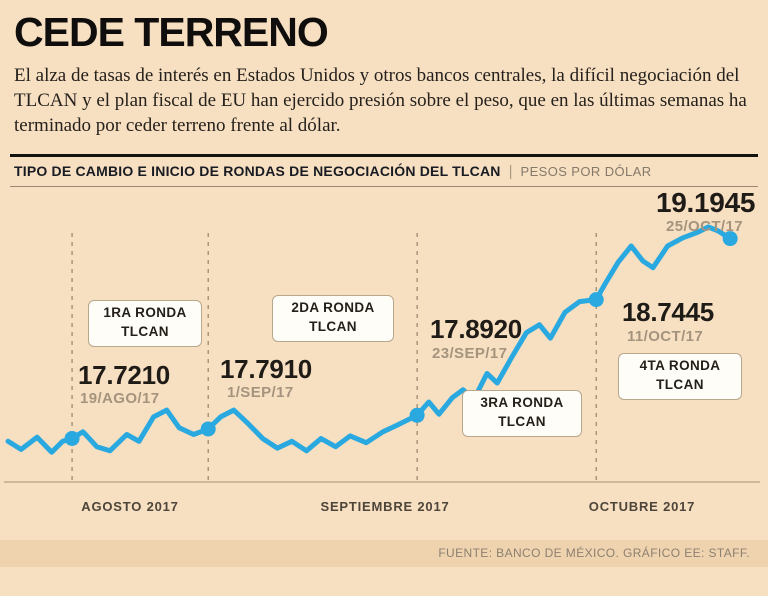 Image resolution: width=768 pixels, height=596 pixels. What do you see at coordinates (171, 32) in the screenshot?
I see `page-title: CEDE TERRENO` at bounding box center [171, 32].